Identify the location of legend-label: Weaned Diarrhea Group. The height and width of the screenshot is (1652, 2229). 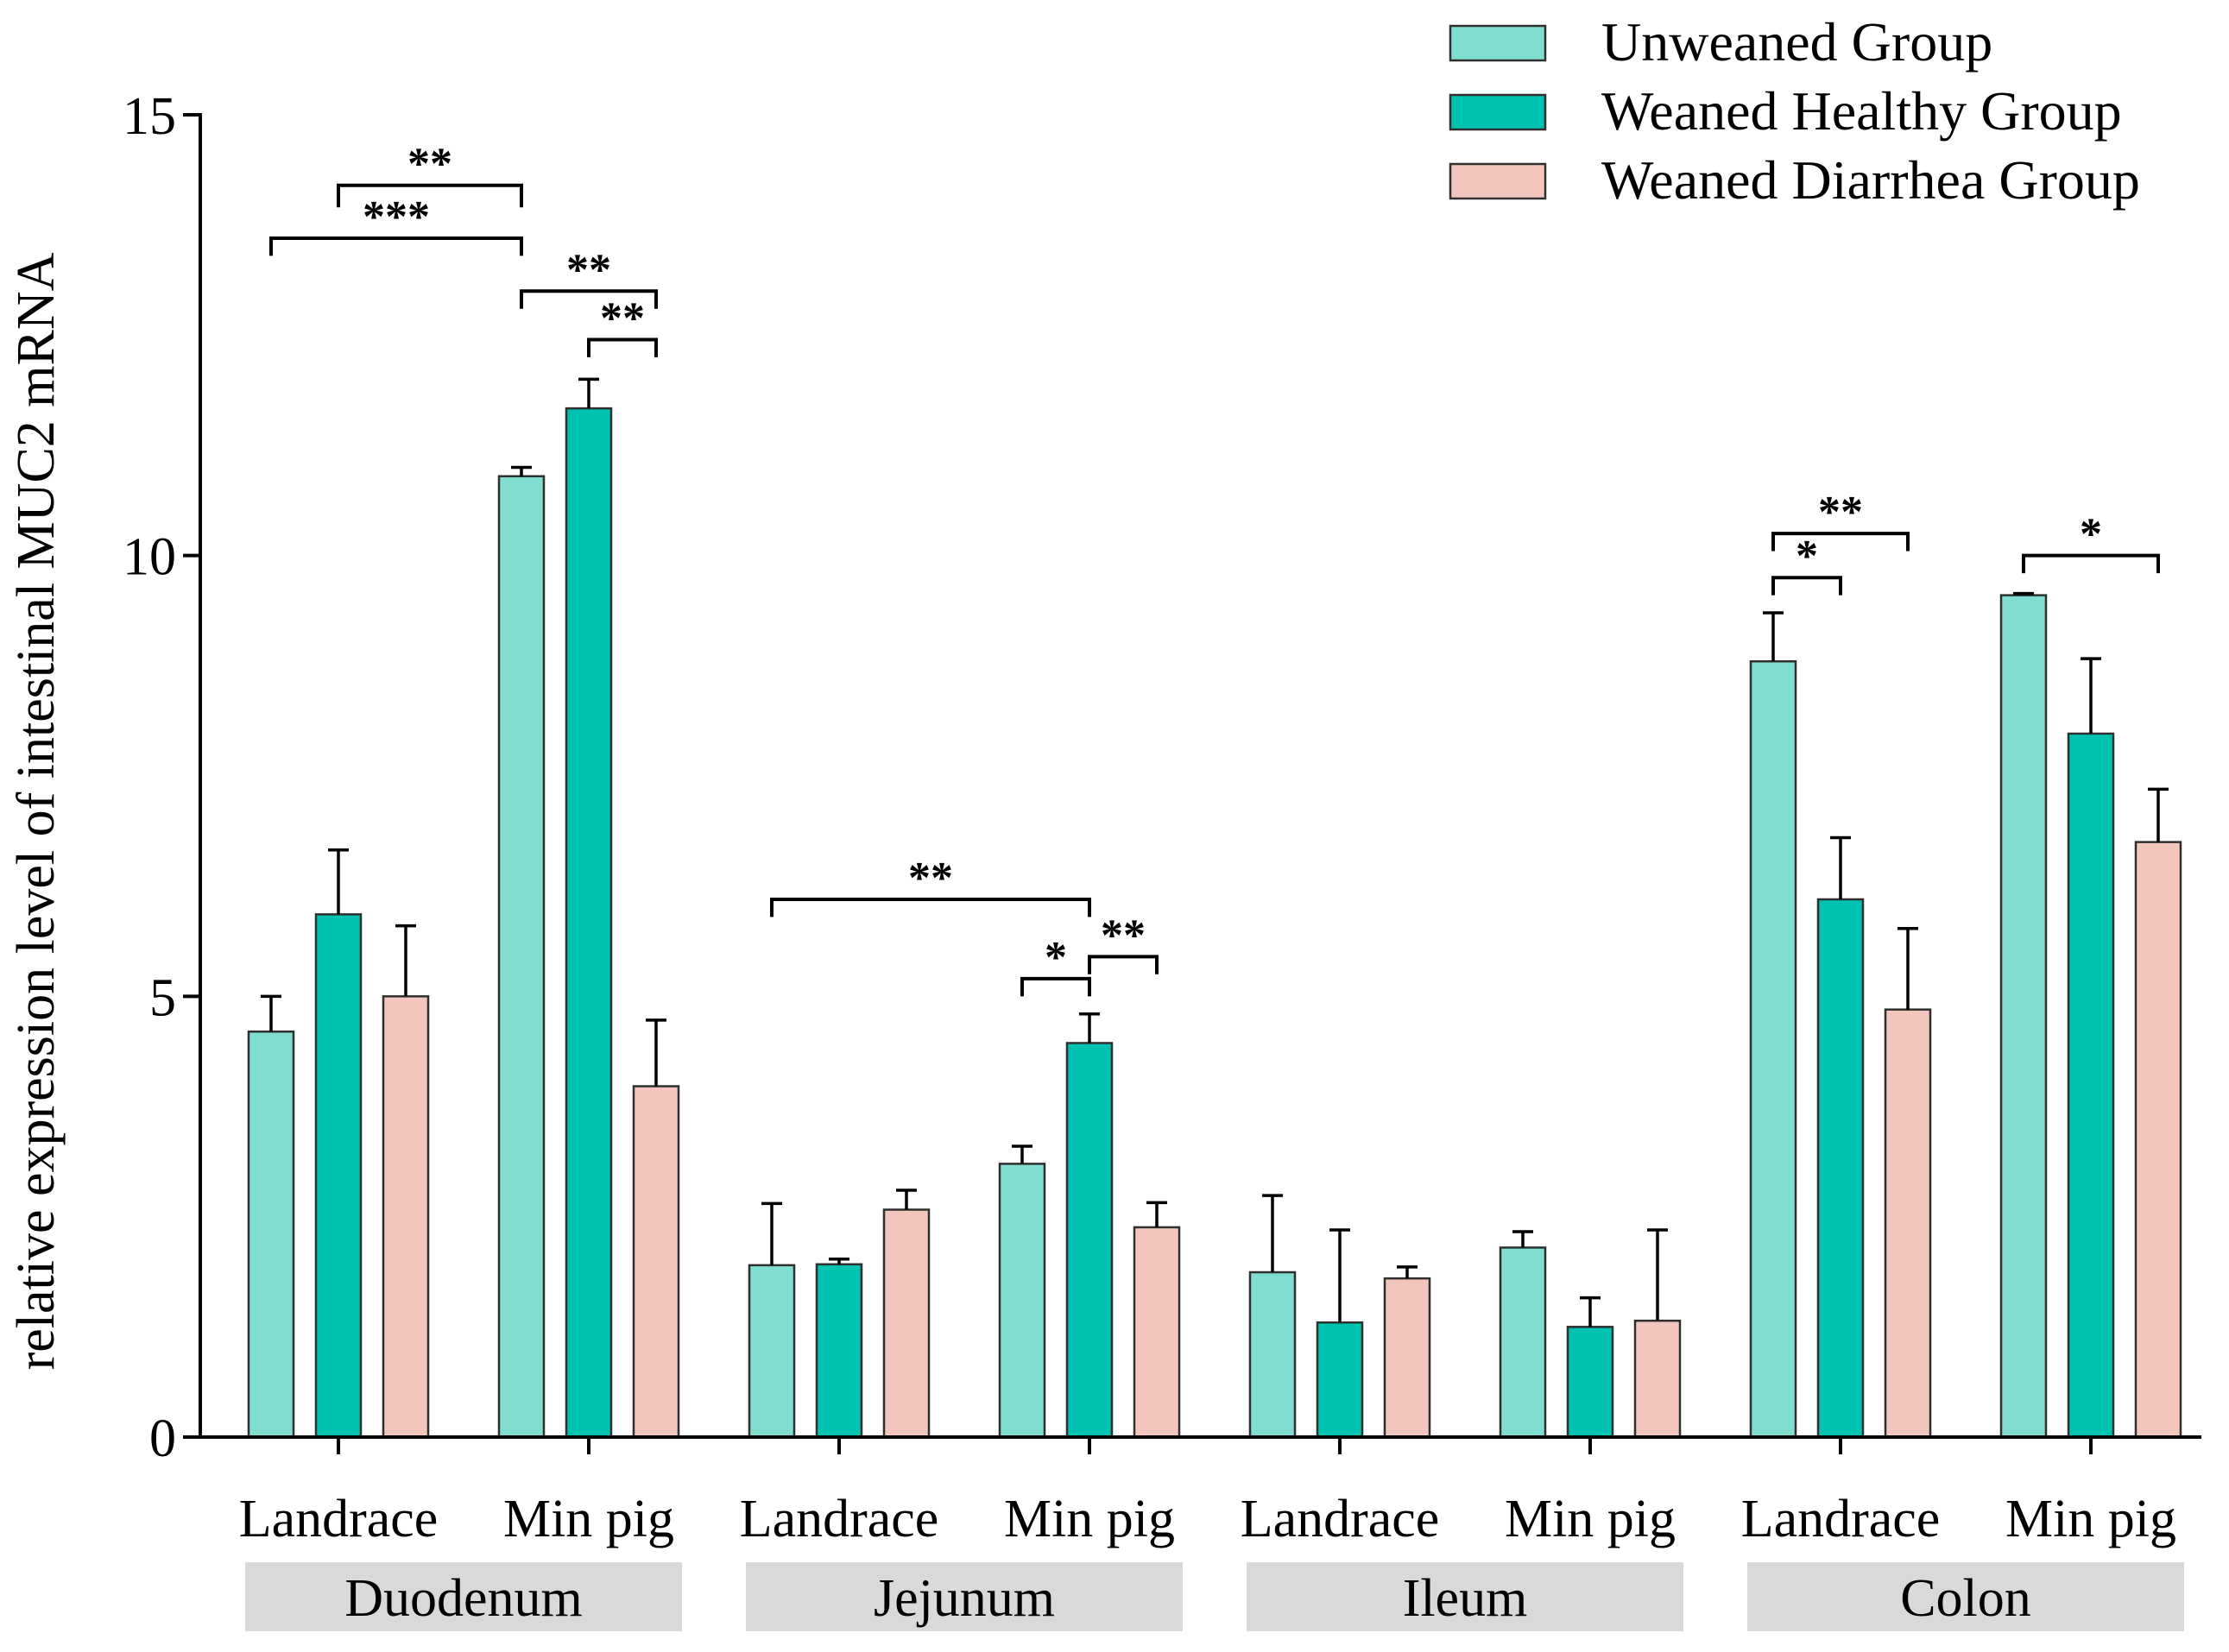
(1871, 180).